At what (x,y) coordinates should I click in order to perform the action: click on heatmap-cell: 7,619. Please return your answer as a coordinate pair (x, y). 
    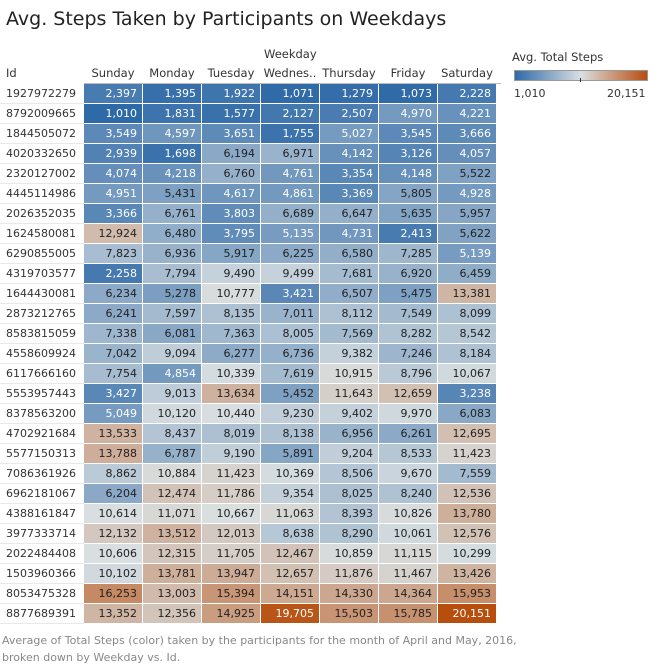
    Looking at the image, I should click on (290, 374).